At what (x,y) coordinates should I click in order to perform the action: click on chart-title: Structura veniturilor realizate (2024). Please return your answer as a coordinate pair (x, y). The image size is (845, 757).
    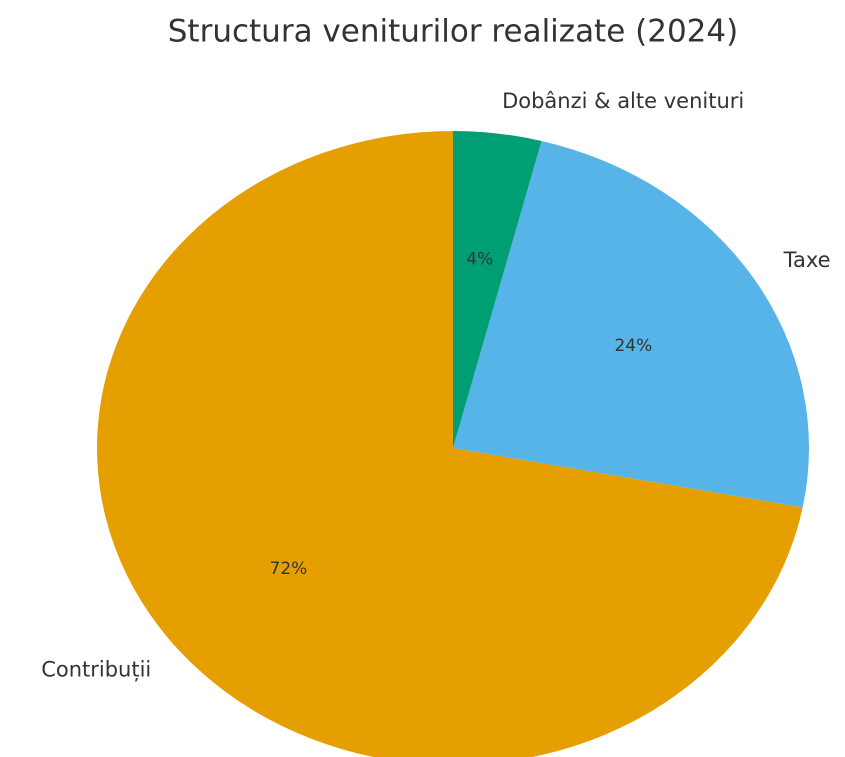
    Looking at the image, I should click on (453, 32).